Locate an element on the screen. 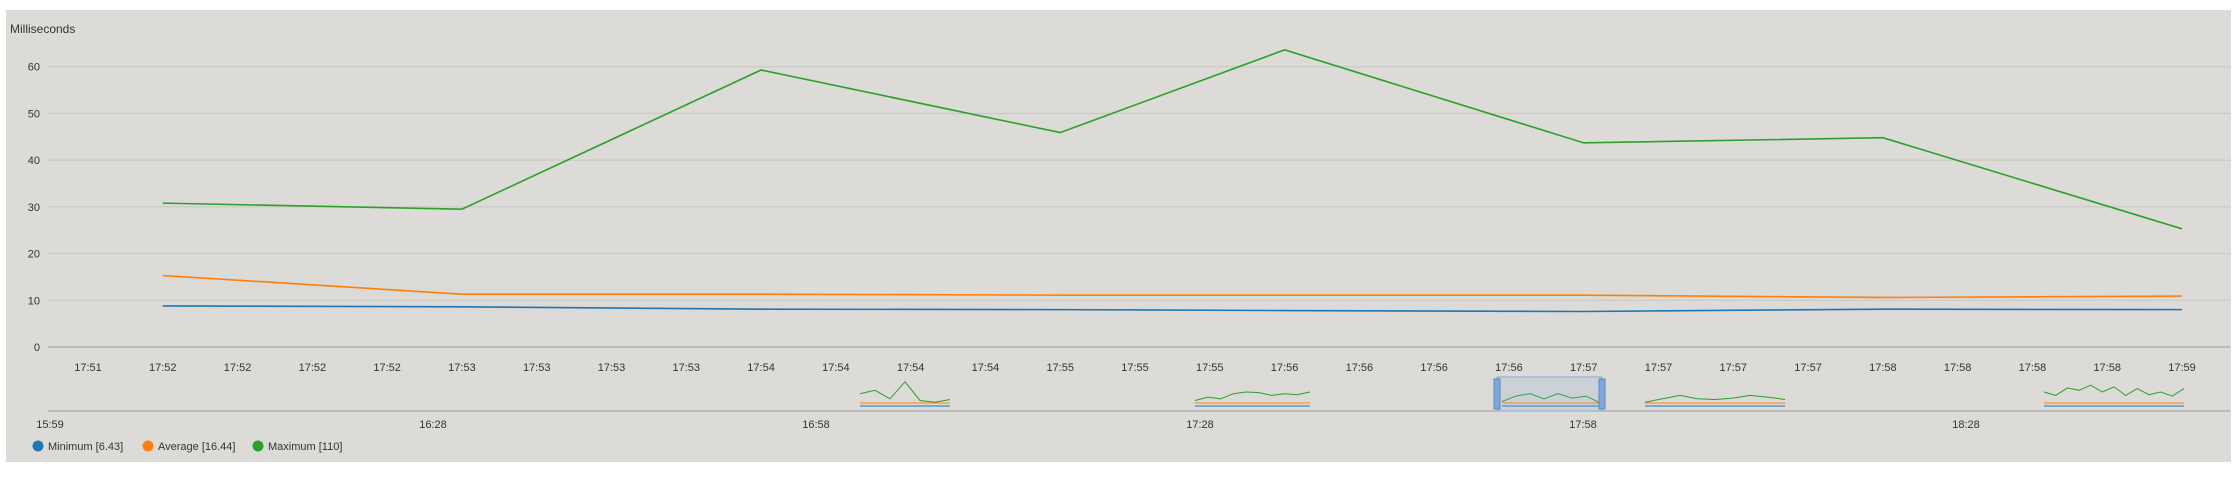  x-tick-label: 17:51 is located at coordinates (88, 368).